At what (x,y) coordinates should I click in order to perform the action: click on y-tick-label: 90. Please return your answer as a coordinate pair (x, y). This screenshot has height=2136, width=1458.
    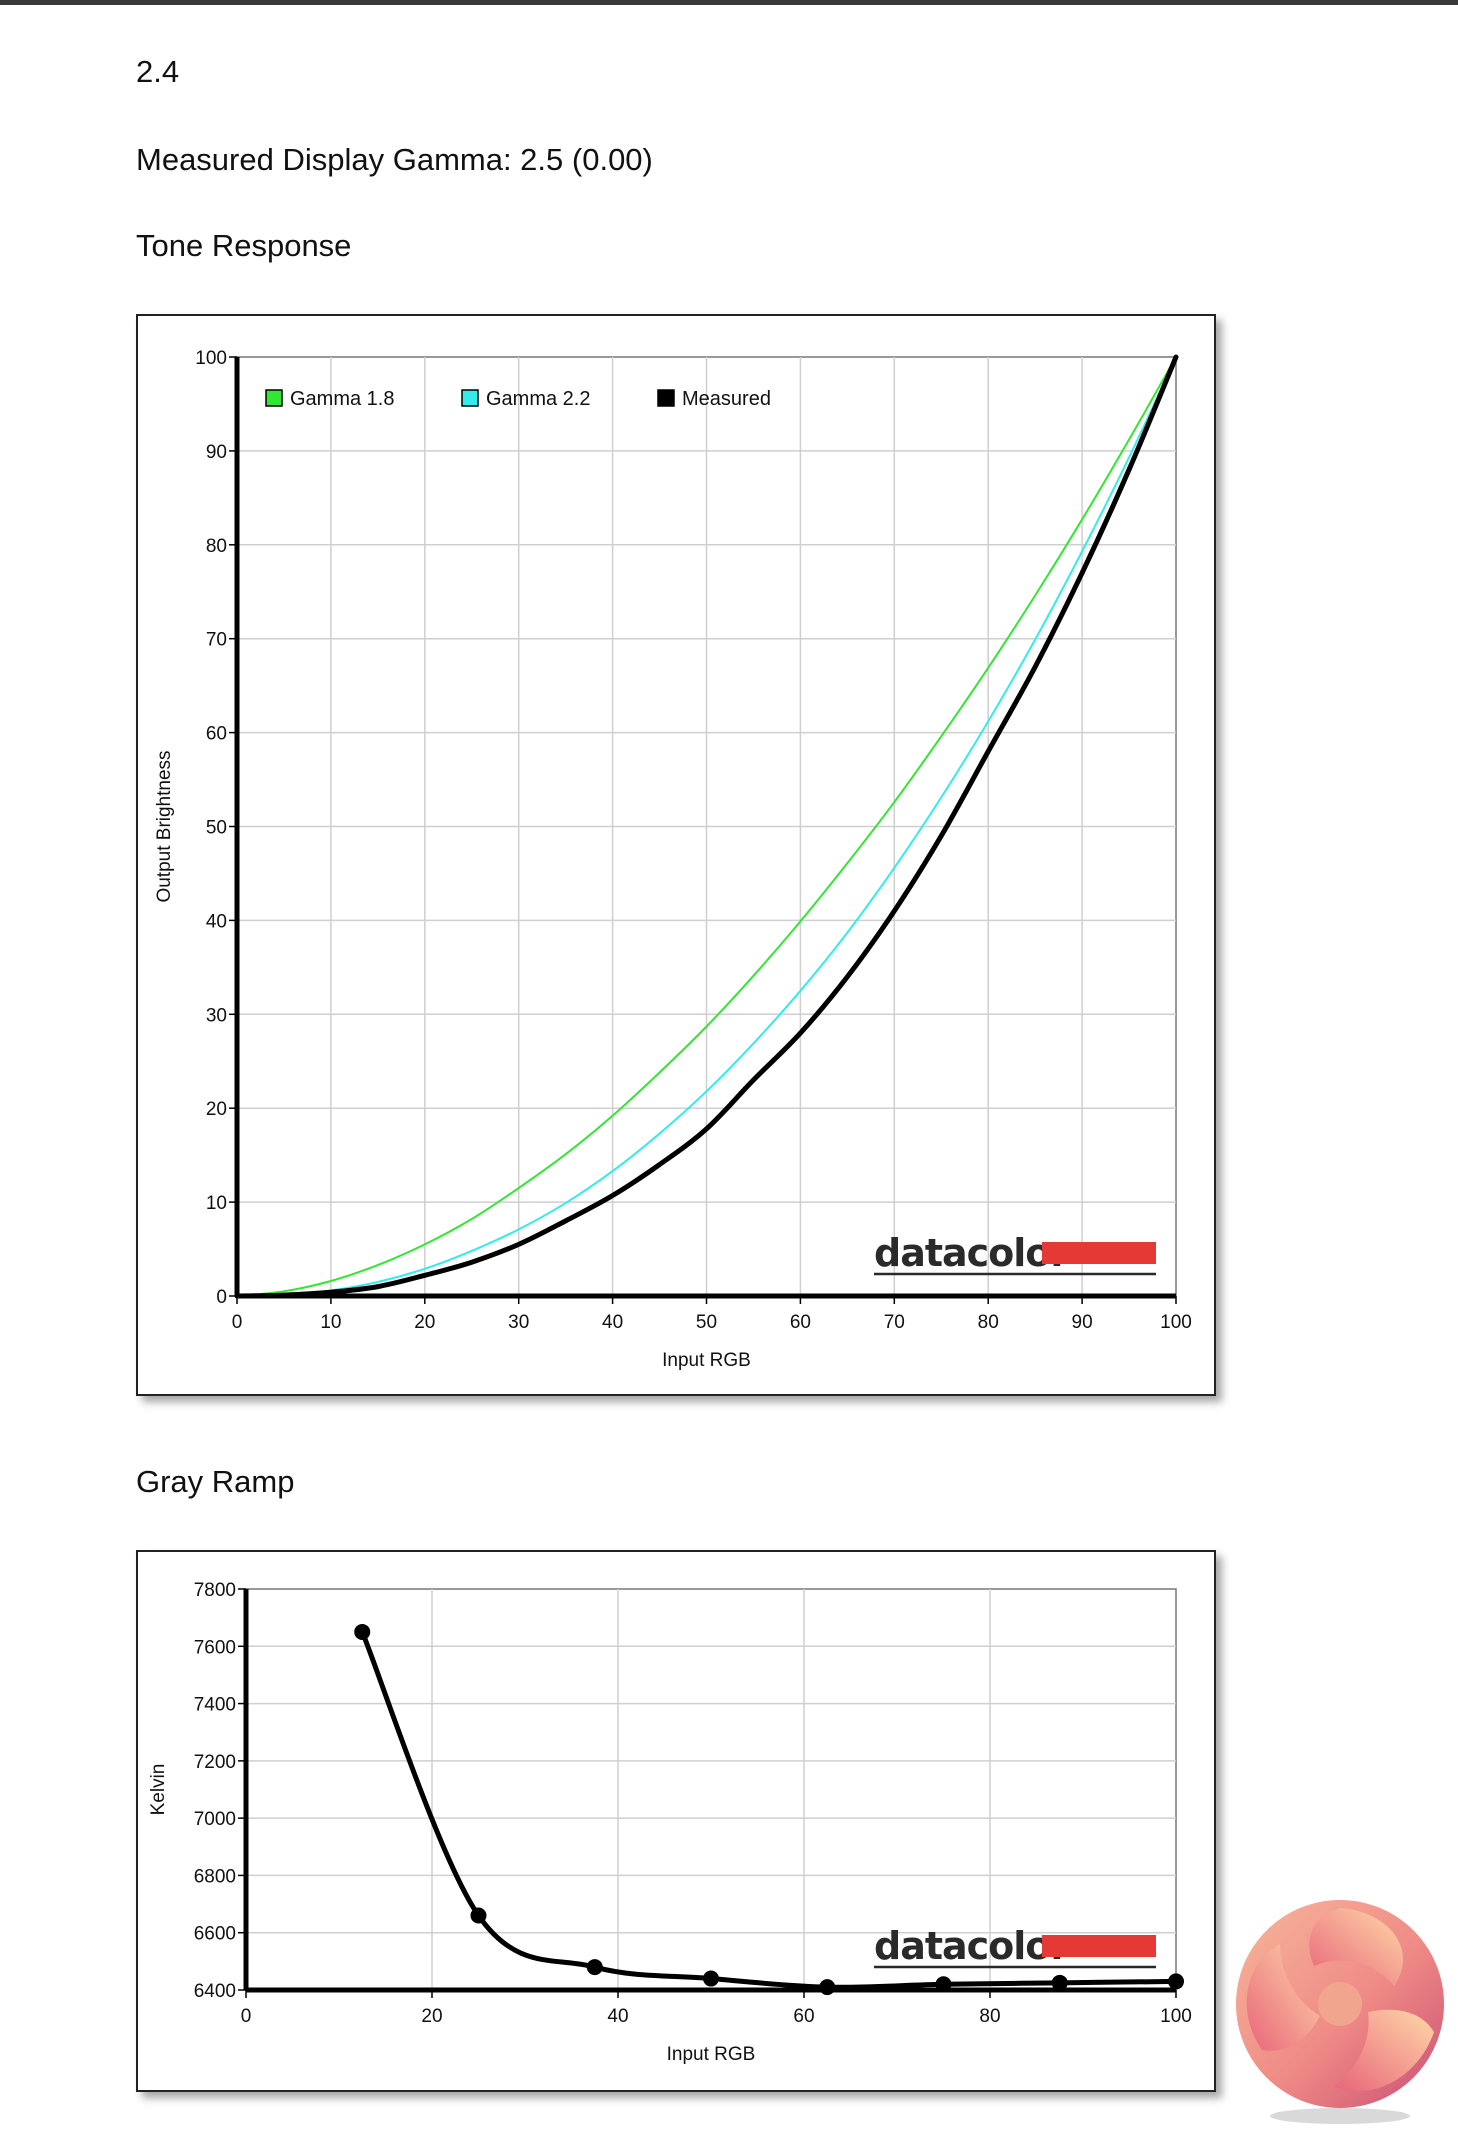
    Looking at the image, I should click on (216, 452).